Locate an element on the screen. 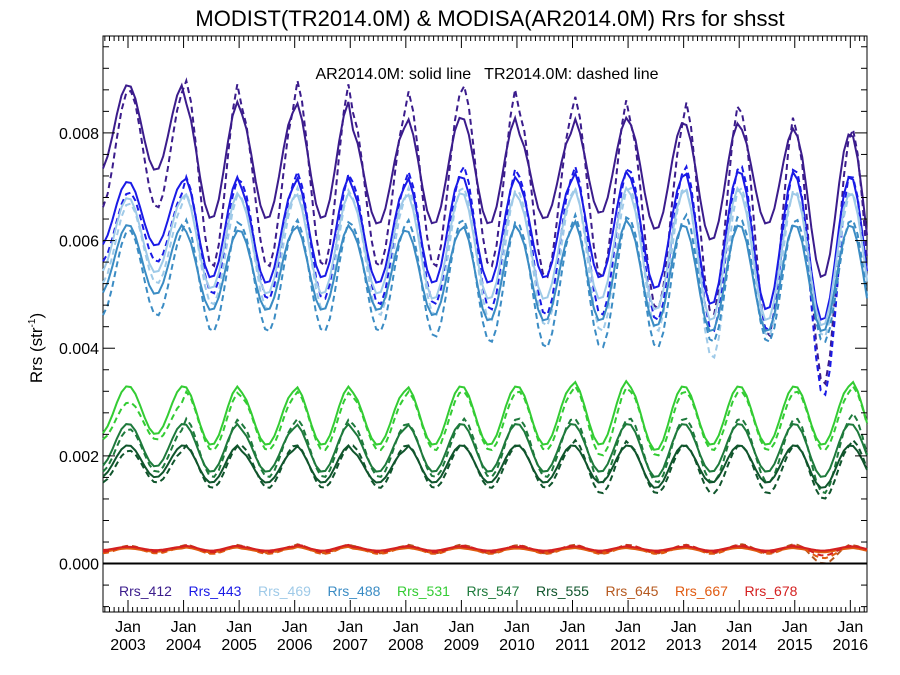 The height and width of the screenshot is (675, 900). x-tick-year: 2006 is located at coordinates (295, 645).